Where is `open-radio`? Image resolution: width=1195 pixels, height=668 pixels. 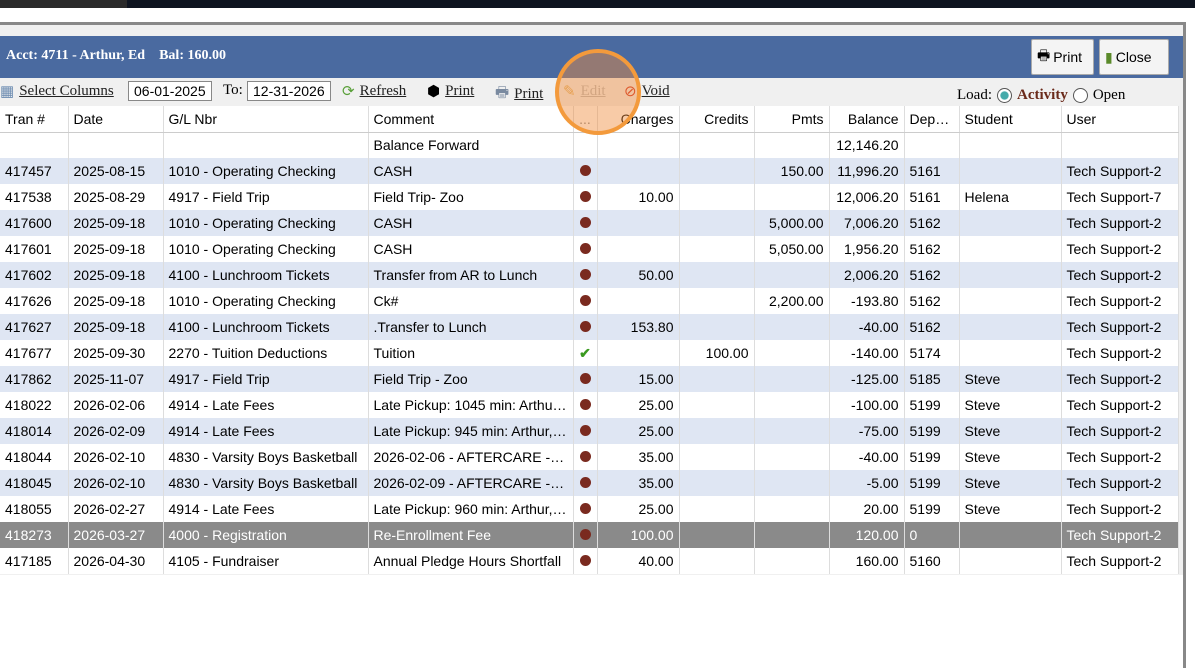
open-radio is located at coordinates (1080, 95).